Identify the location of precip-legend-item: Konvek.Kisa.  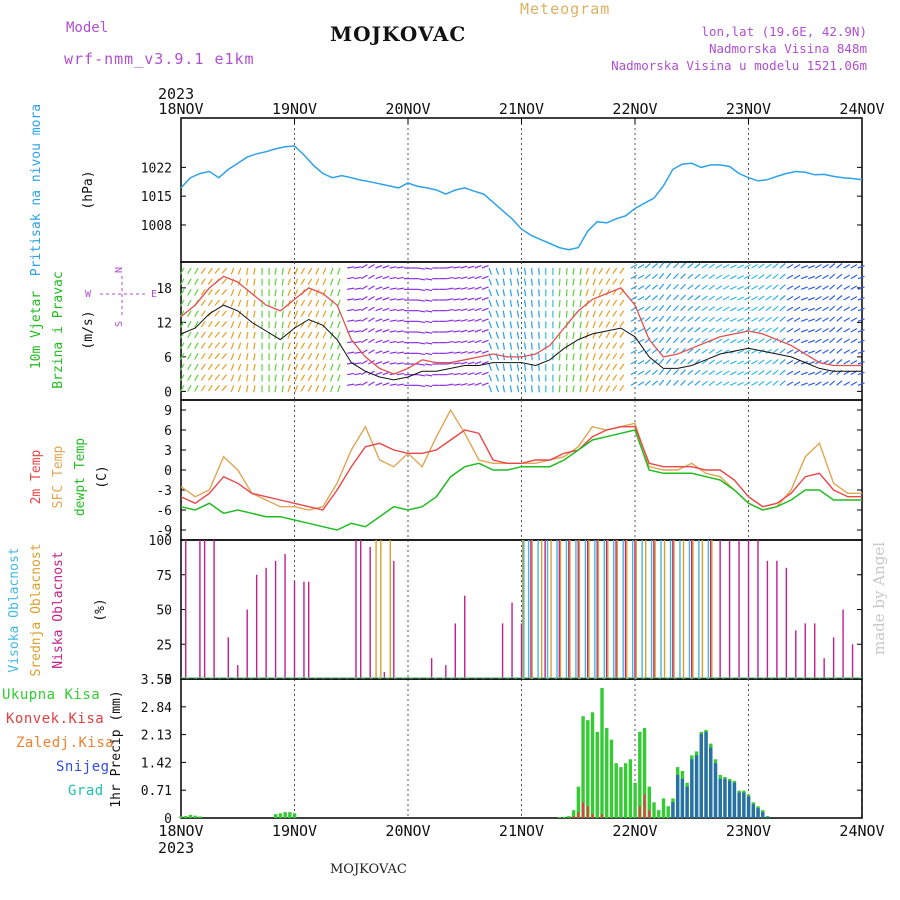
(55, 719).